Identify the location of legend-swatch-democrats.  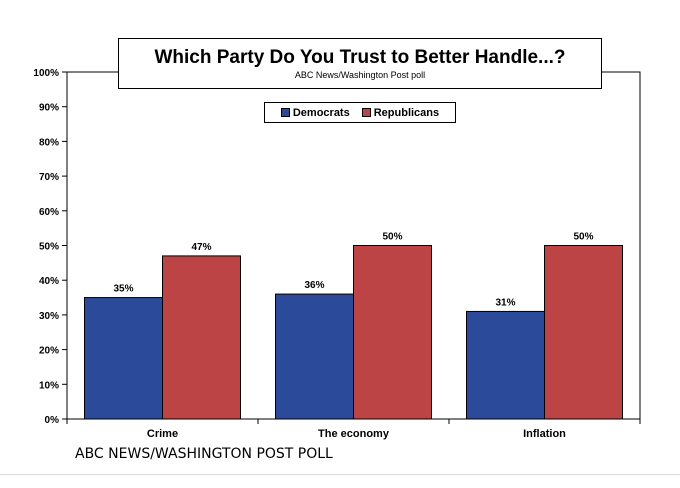
(285, 112).